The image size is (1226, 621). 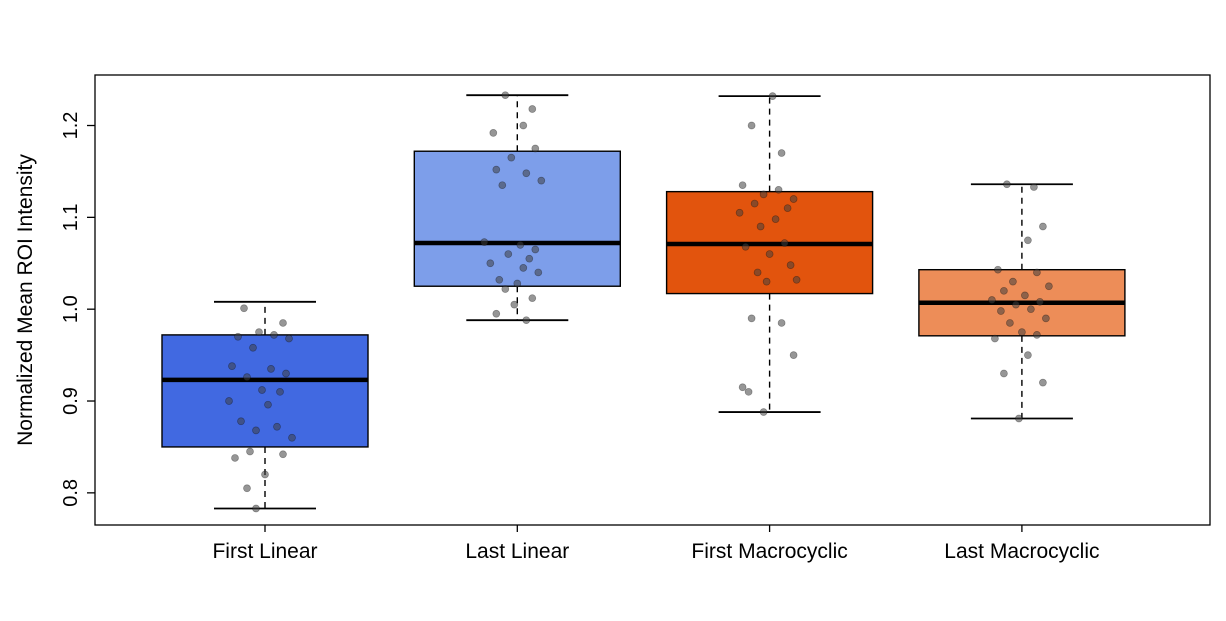 I want to click on y-tick-label: 1.0, so click(x=71, y=309).